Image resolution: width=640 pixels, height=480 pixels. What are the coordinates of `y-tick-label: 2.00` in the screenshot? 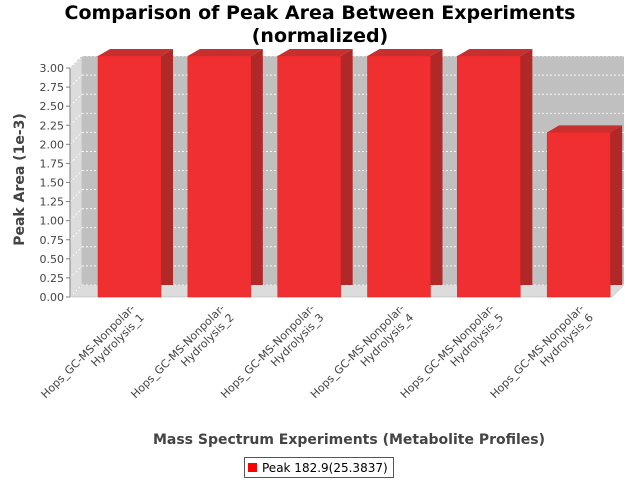 It's located at (52, 144).